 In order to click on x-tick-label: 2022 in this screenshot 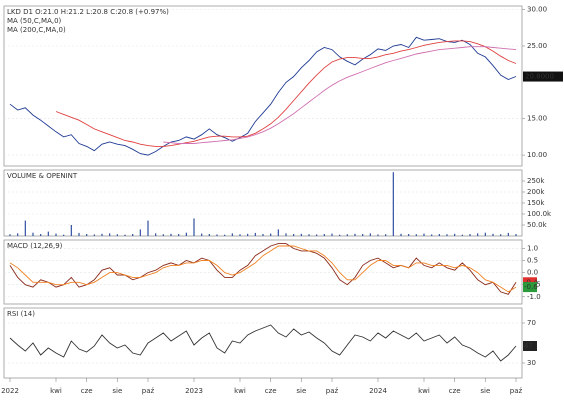, I will do `click(10, 391)`.